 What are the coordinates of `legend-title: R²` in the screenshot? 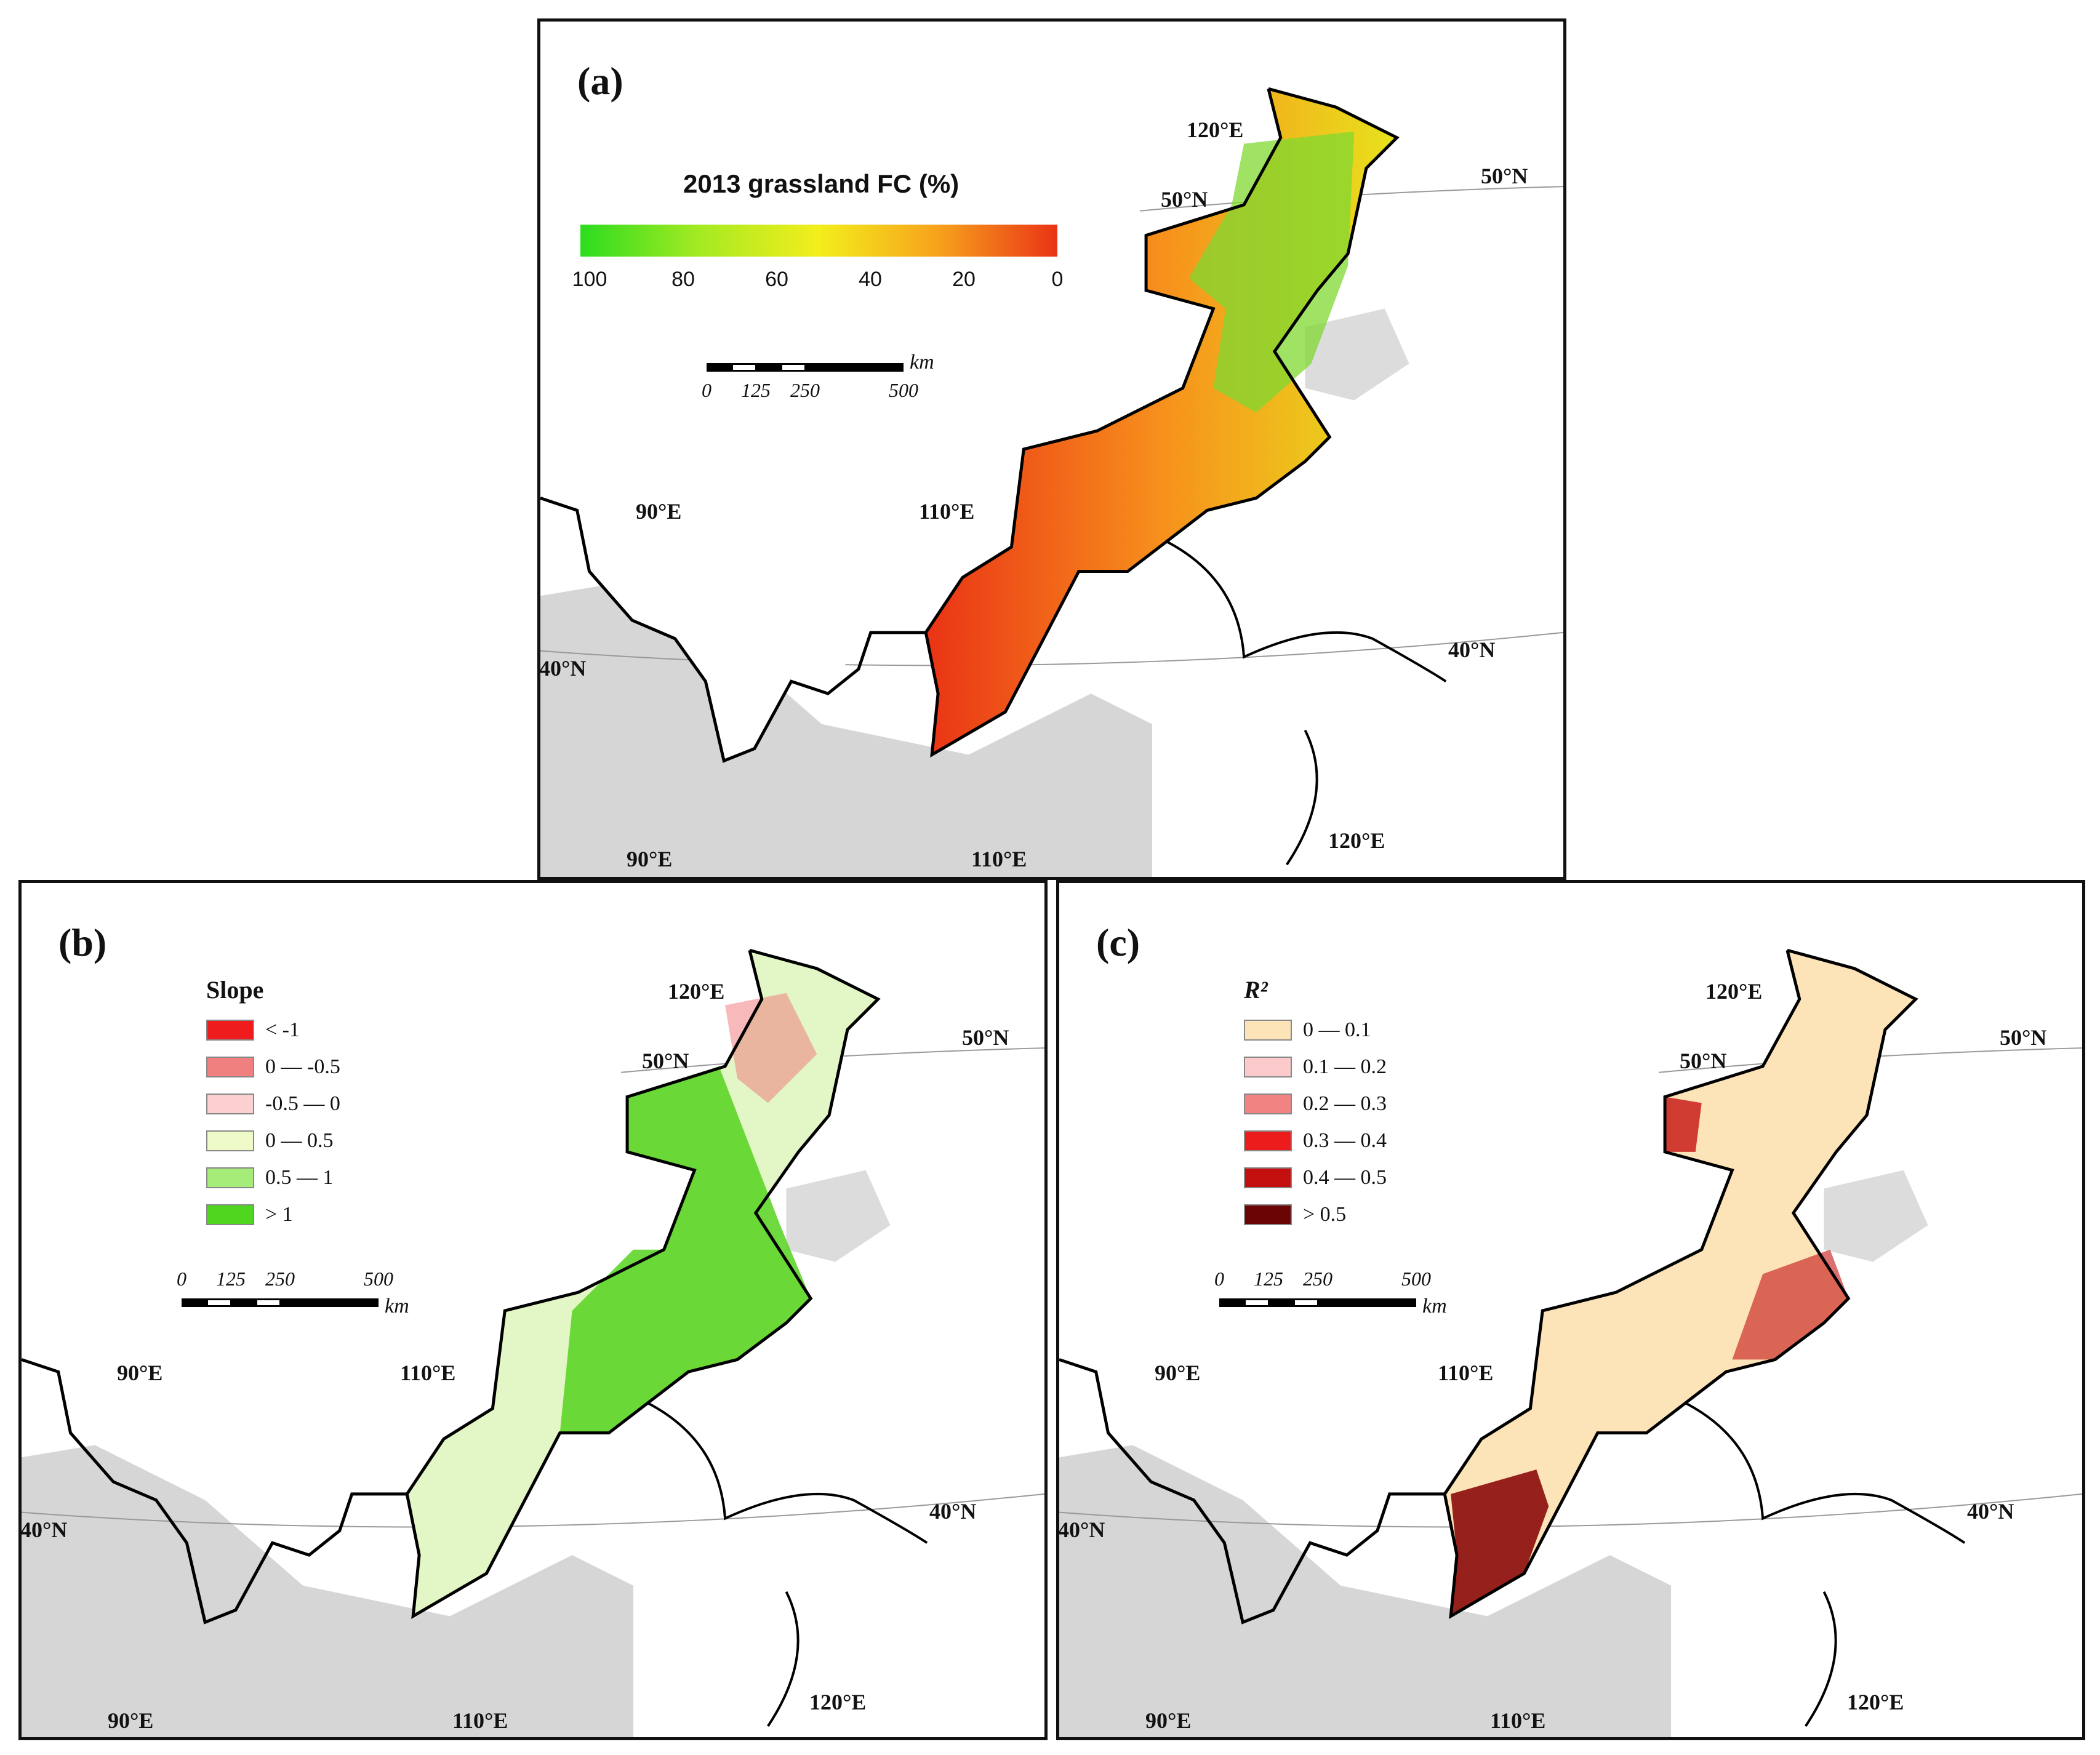 It's located at (1256, 990).